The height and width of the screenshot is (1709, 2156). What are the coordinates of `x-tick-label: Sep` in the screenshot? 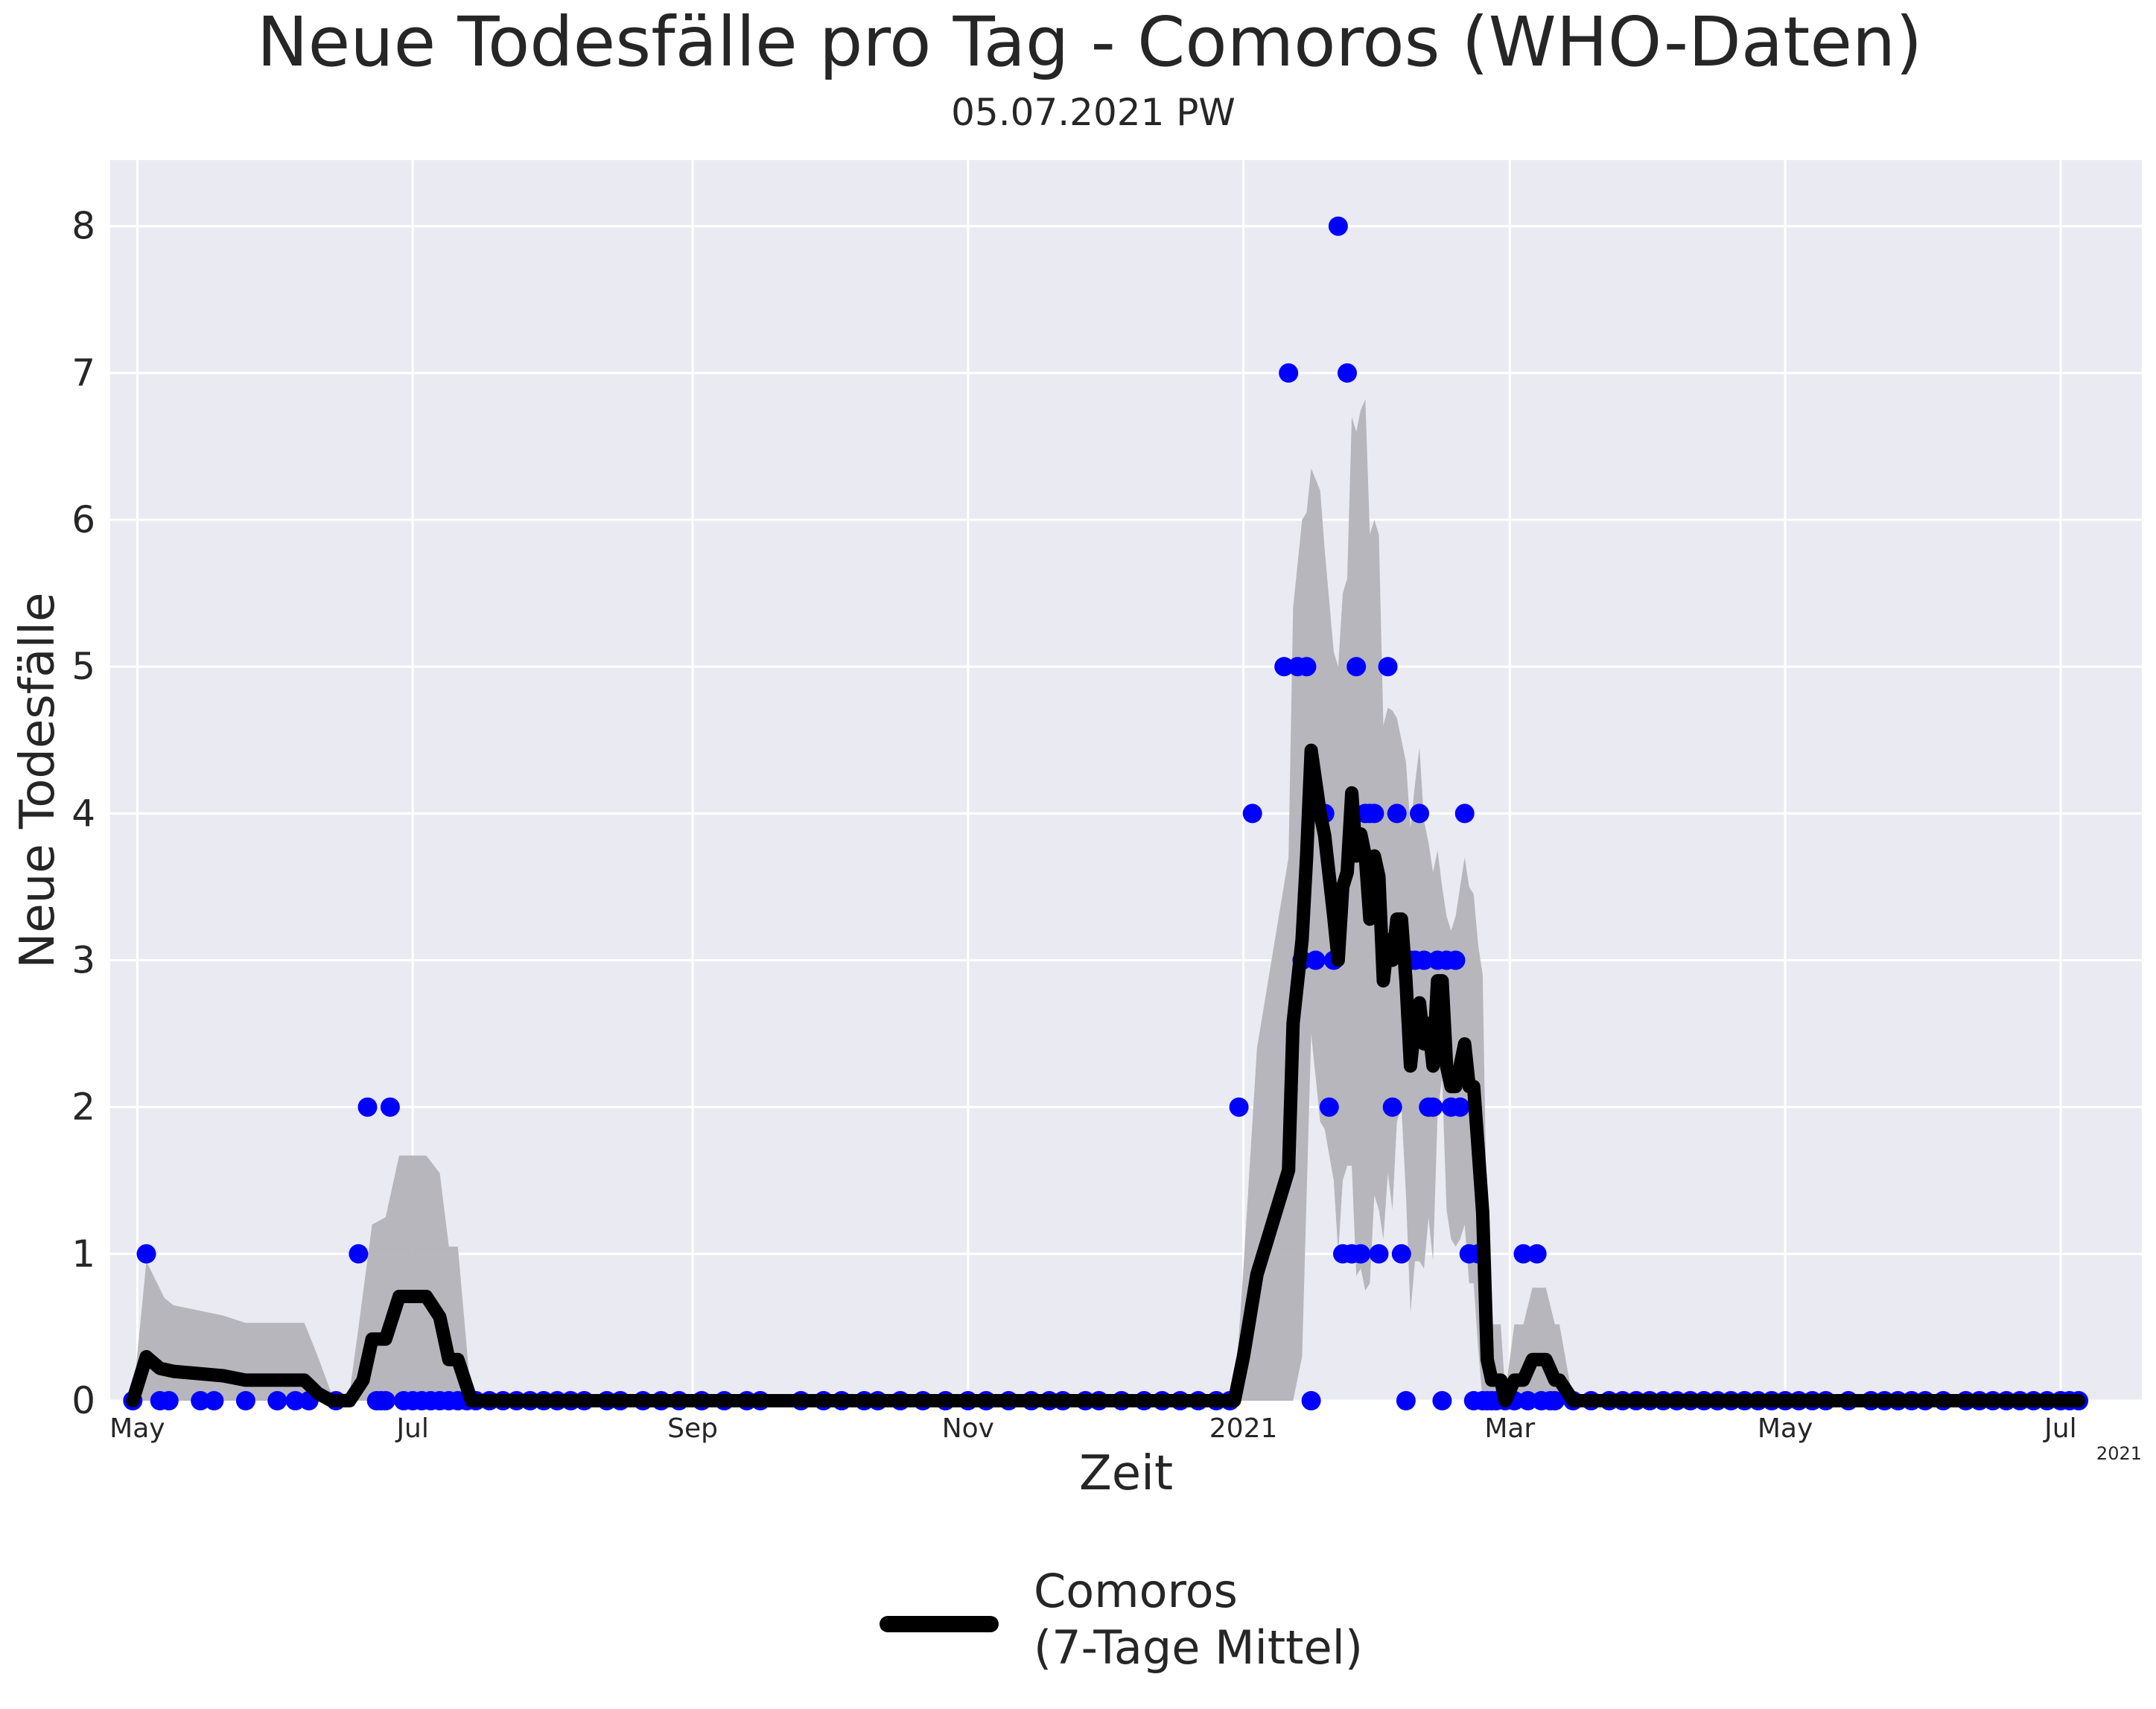 It's located at (692, 1428).